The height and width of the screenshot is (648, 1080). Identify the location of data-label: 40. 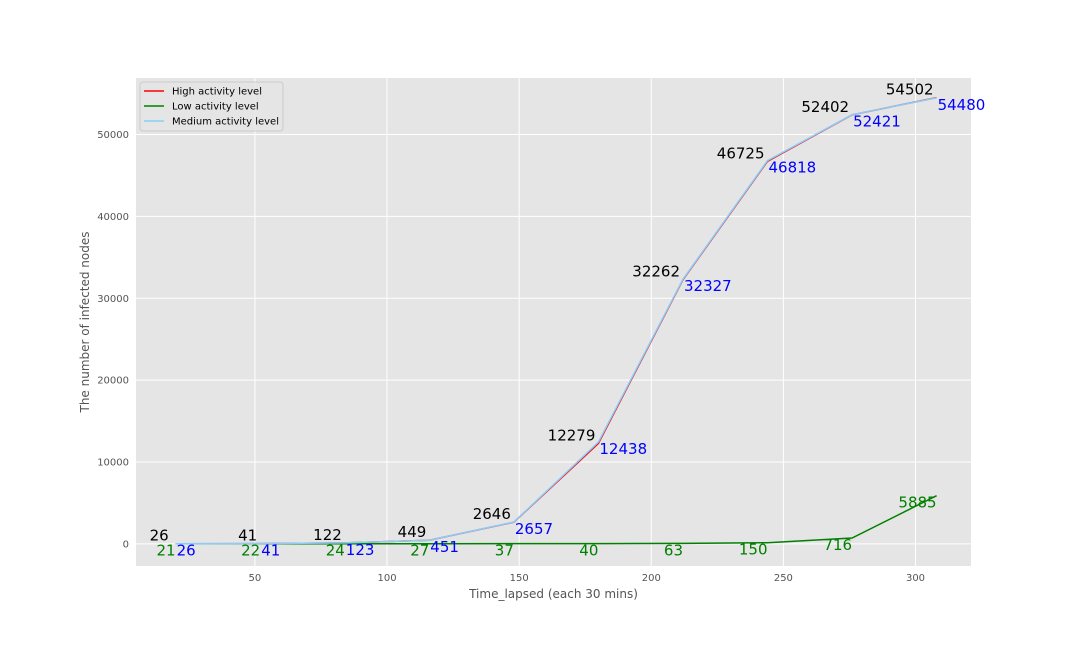
(588, 551).